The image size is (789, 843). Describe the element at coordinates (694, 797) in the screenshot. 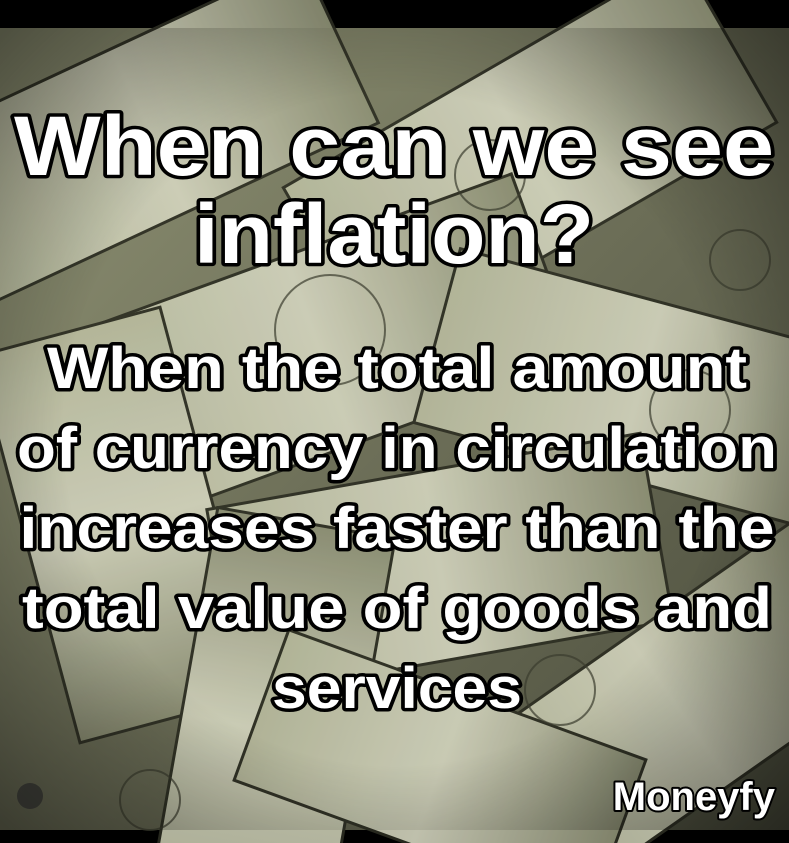

I see `brand: Moneyfy` at that location.